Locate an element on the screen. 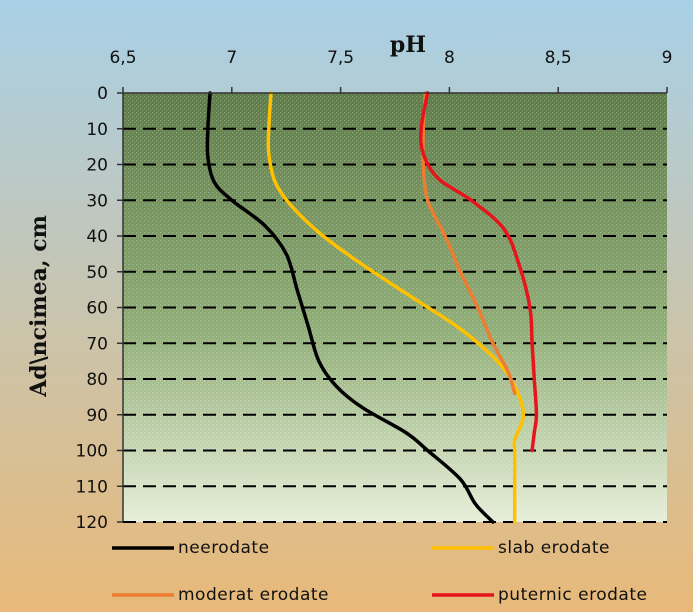 The image size is (693, 612). x-axis-title: pH is located at coordinates (408, 45).